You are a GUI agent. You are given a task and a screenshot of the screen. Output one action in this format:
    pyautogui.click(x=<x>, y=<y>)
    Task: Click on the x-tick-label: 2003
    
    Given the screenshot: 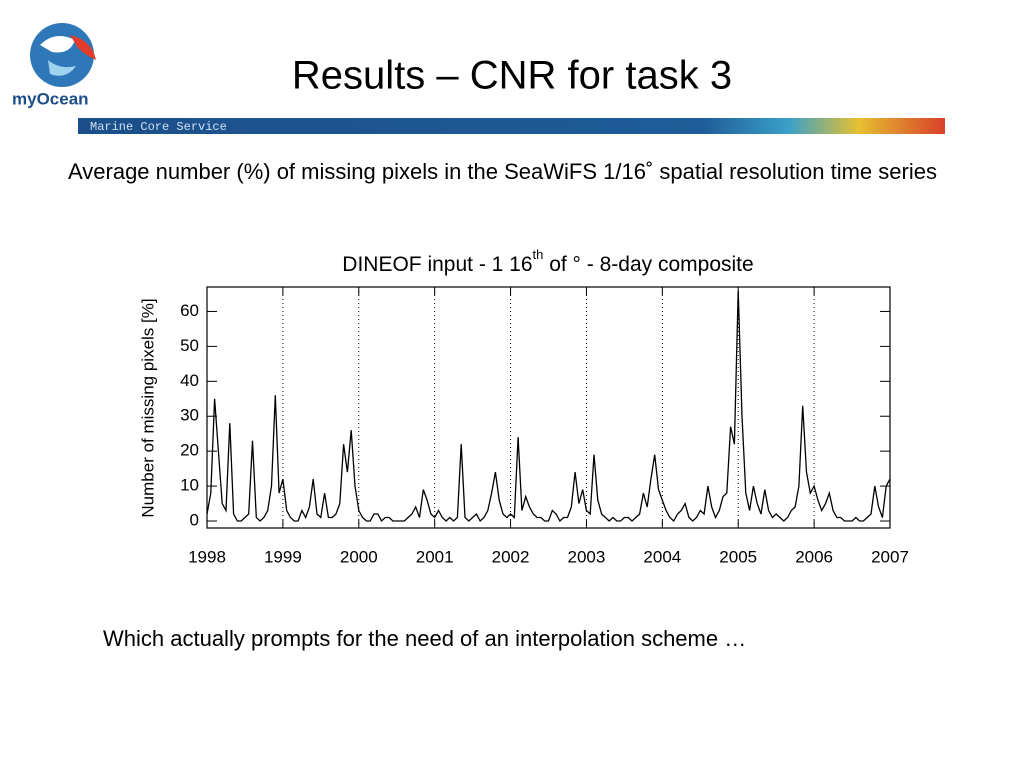 What is the action you would take?
    pyautogui.click(x=587, y=556)
    